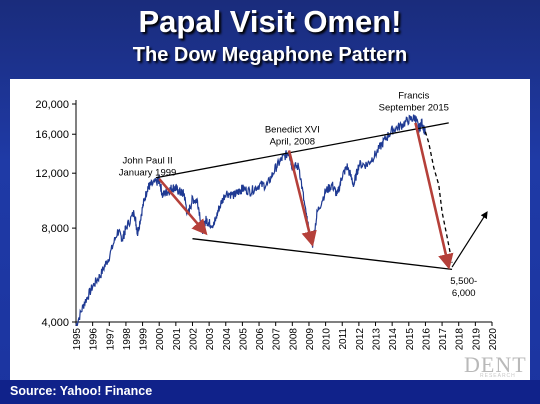 This screenshot has width=540, height=404. I want to click on x-tick-label: 2016, so click(426, 339).